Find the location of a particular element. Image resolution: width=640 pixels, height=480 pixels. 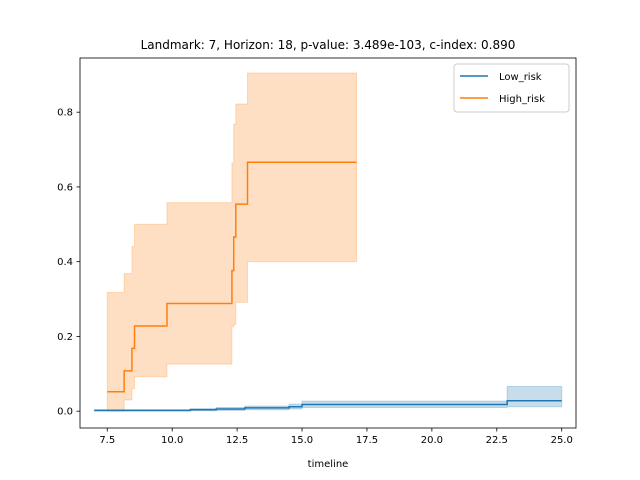

x-tick-label: 15.0 is located at coordinates (302, 440).